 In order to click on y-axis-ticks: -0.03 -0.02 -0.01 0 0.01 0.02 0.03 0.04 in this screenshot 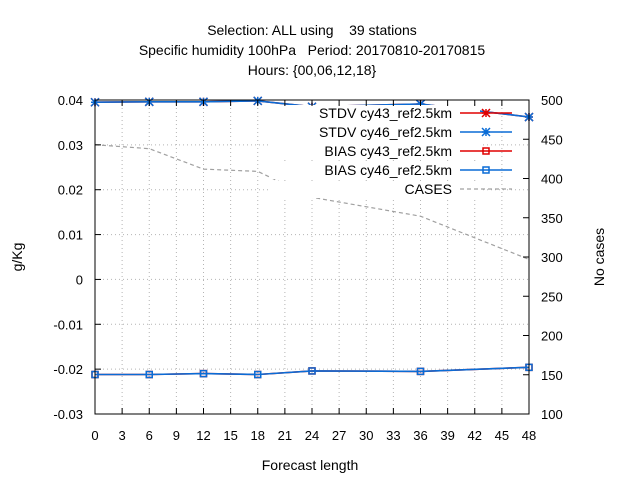, I will do `click(77, 257)`.